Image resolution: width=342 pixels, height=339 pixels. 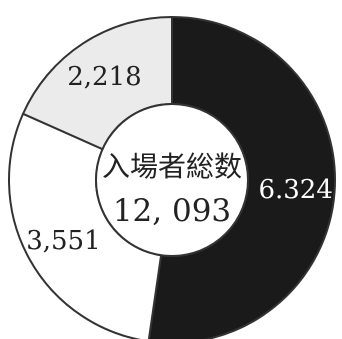 What do you see at coordinates (172, 211) in the screenshot?
I see `center-total: 12, 093` at bounding box center [172, 211].